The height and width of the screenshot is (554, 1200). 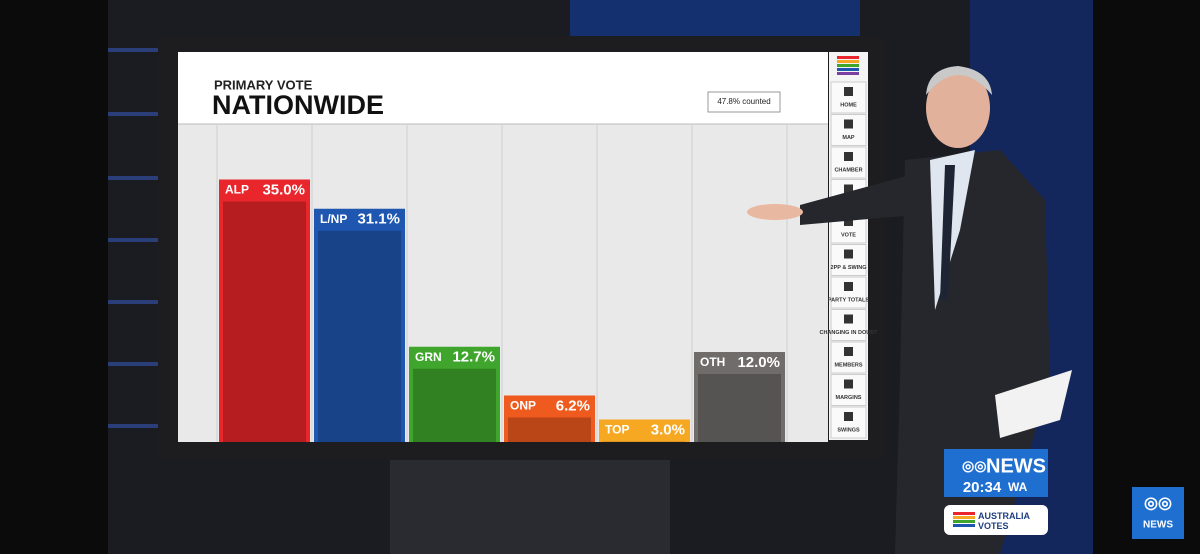 I want to click on value-label: 6.2%, so click(x=573, y=405).